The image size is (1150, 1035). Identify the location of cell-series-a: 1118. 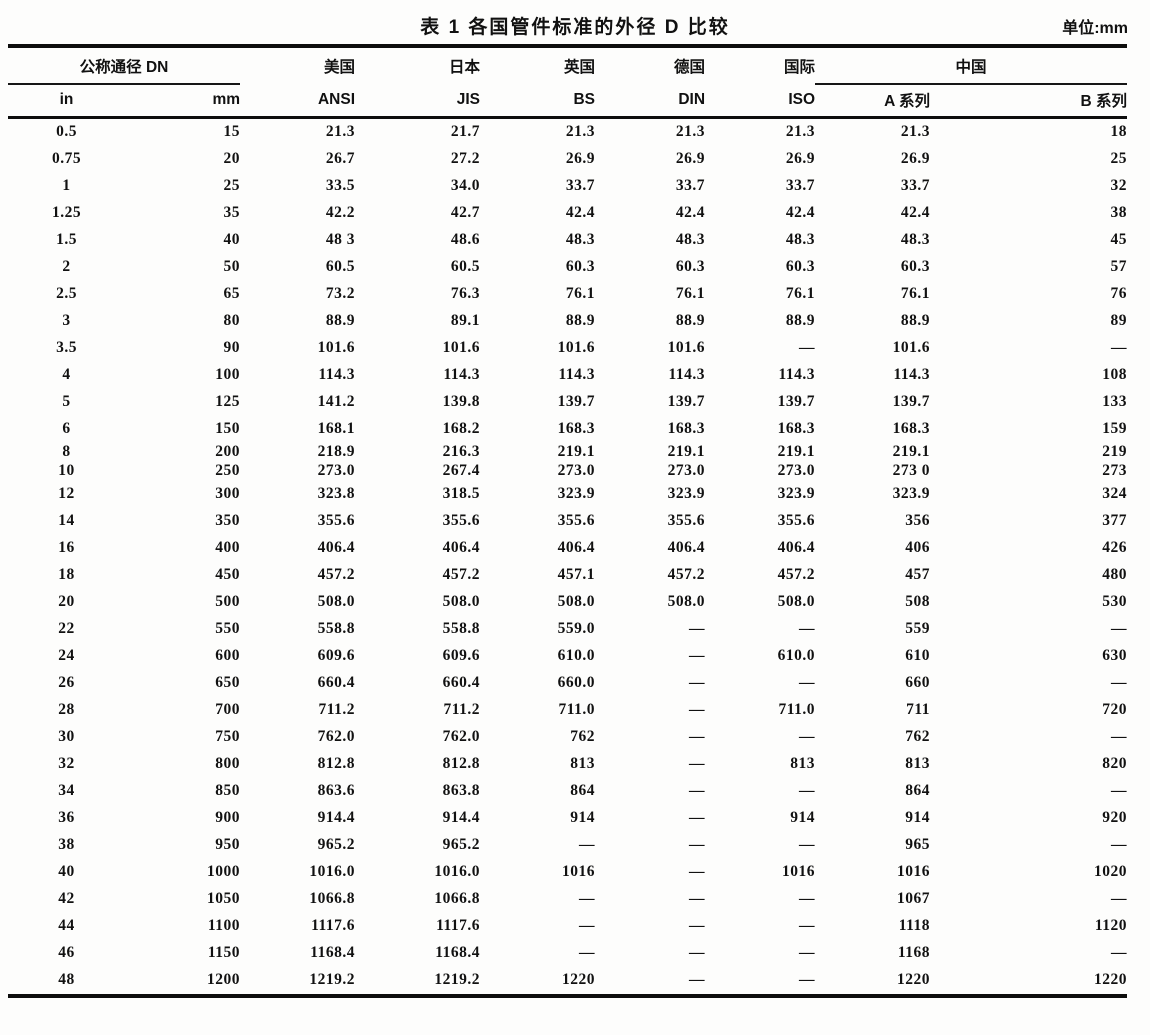
(914, 925).